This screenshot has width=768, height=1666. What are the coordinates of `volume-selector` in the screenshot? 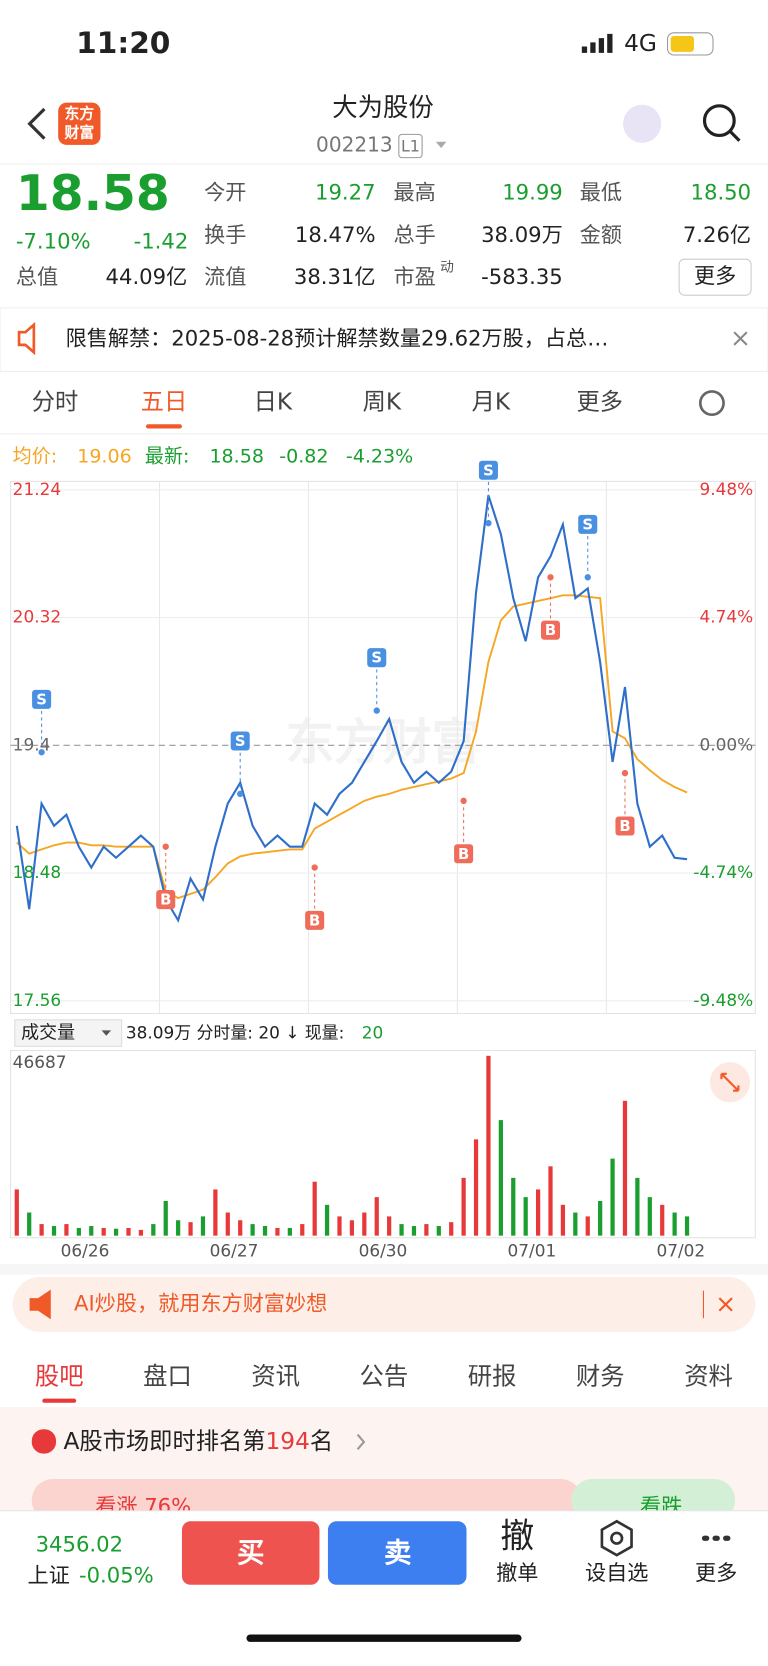 It's located at (68, 1033).